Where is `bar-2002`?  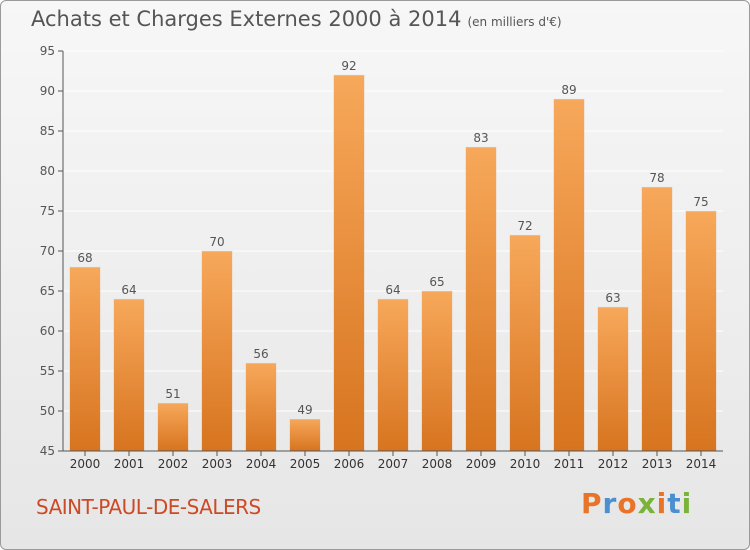
bar-2002 is located at coordinates (173, 427).